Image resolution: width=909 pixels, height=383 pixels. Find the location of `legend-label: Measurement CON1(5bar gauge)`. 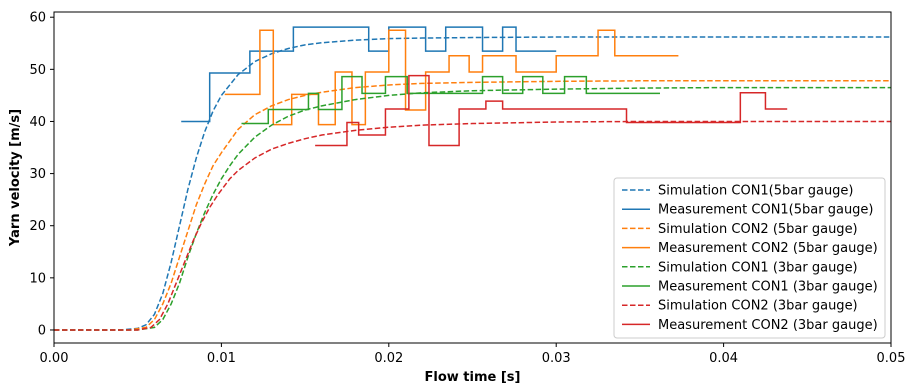

legend-label: Measurement CON1(5bar gauge) is located at coordinates (766, 210).